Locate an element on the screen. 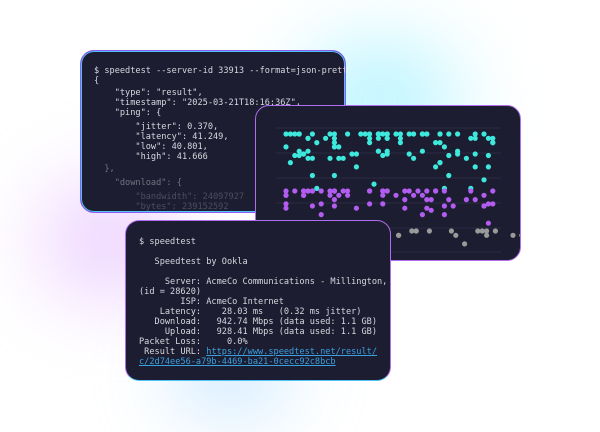 The height and width of the screenshot is (432, 600). result-url-link: https://www.speedtest.net/result/ is located at coordinates (292, 352).